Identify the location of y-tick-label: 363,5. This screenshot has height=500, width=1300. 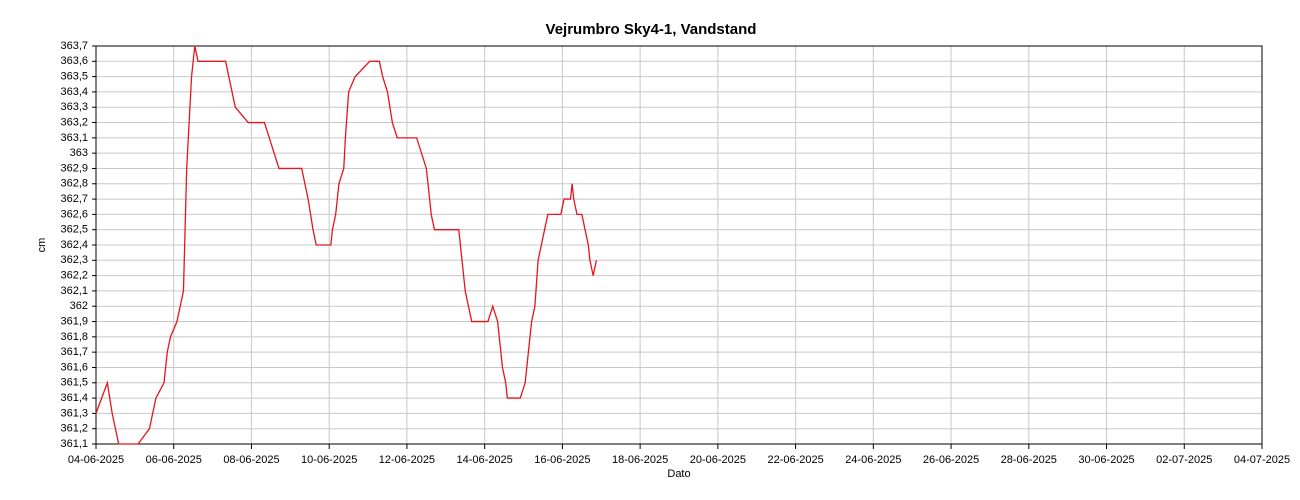
(74, 77).